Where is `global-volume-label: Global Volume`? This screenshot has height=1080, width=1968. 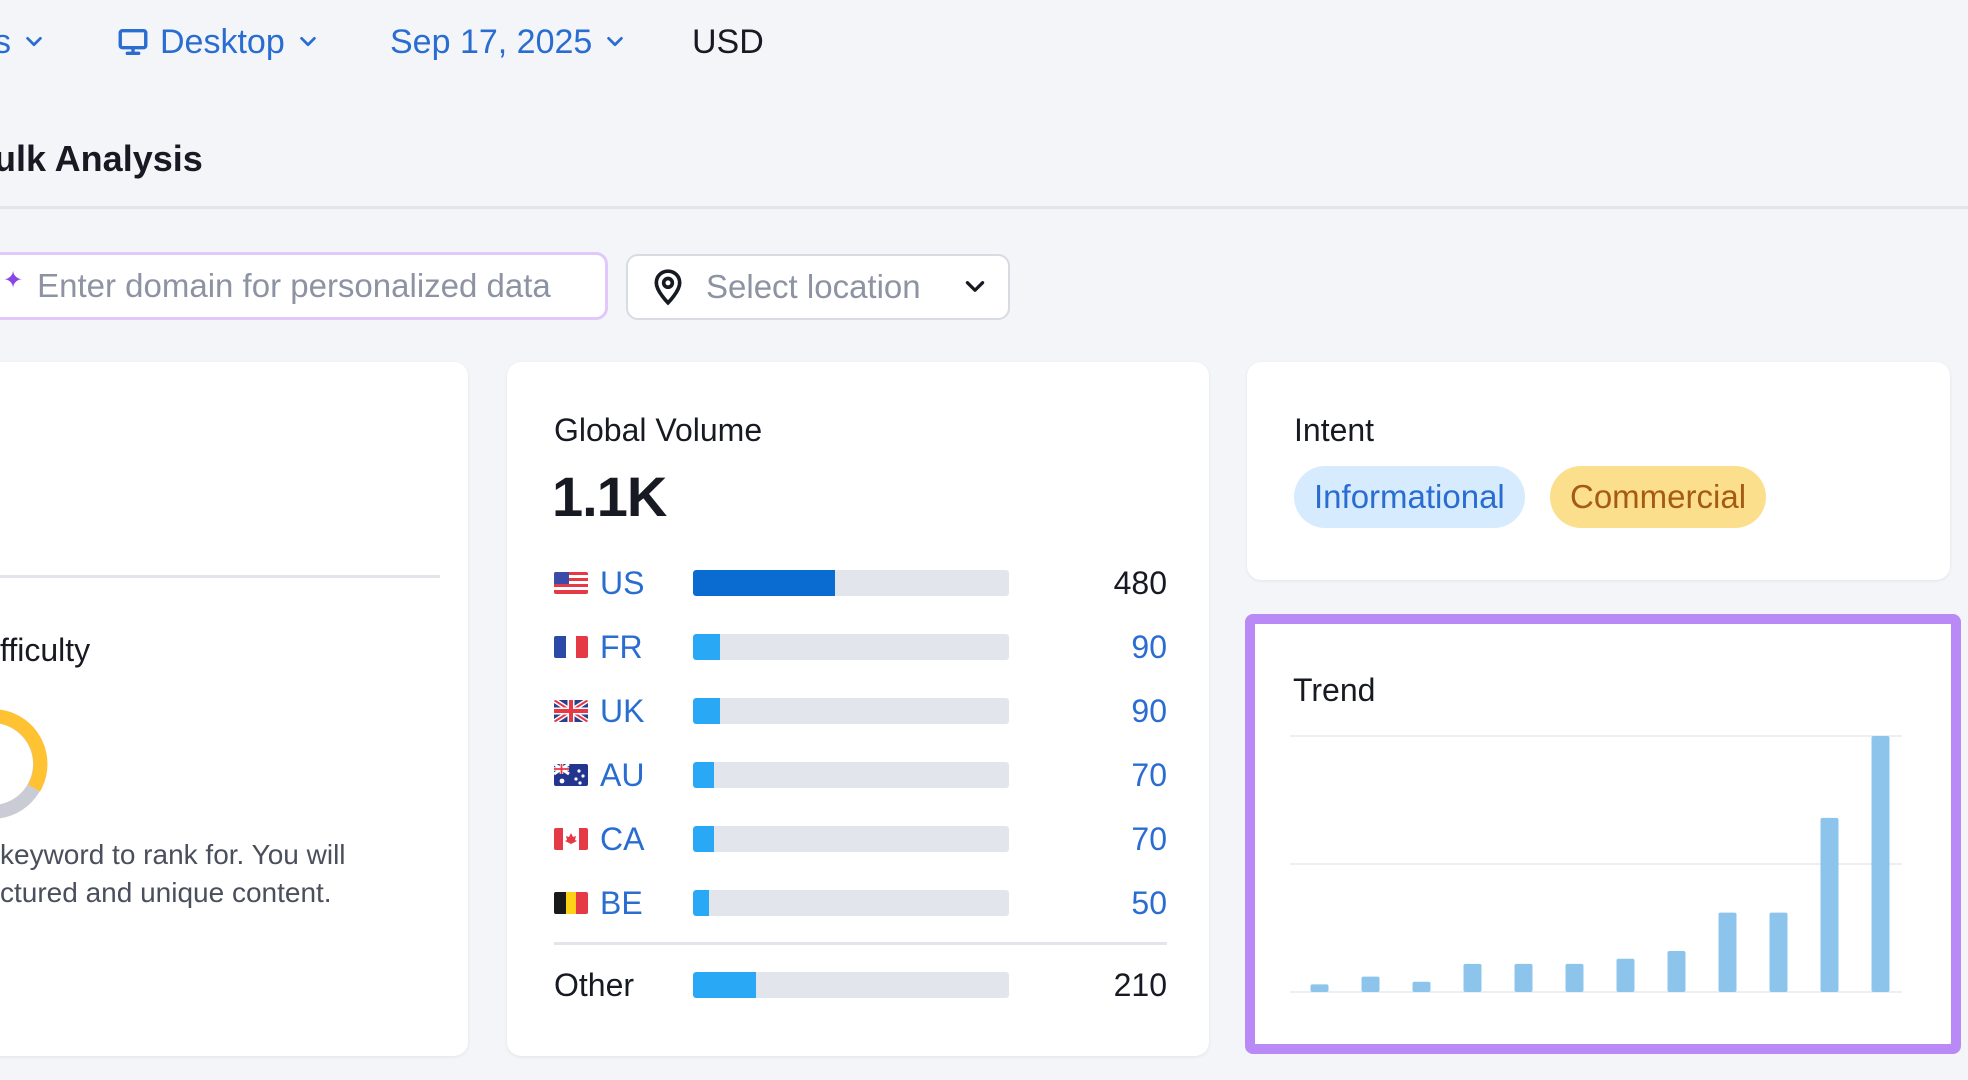 global-volume-label: Global Volume is located at coordinates (658, 430).